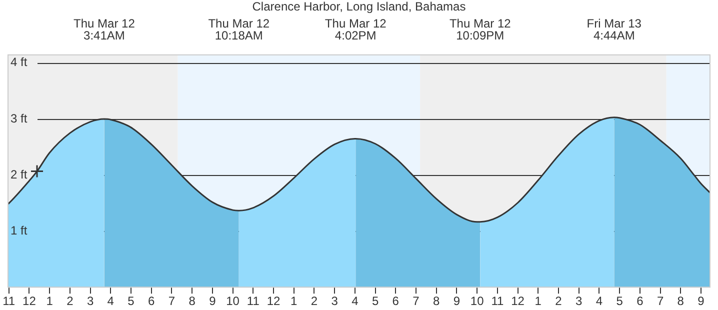 The height and width of the screenshot is (310, 718). Describe the element at coordinates (19, 231) in the screenshot. I see `y-tick-label: 1 ft` at that location.